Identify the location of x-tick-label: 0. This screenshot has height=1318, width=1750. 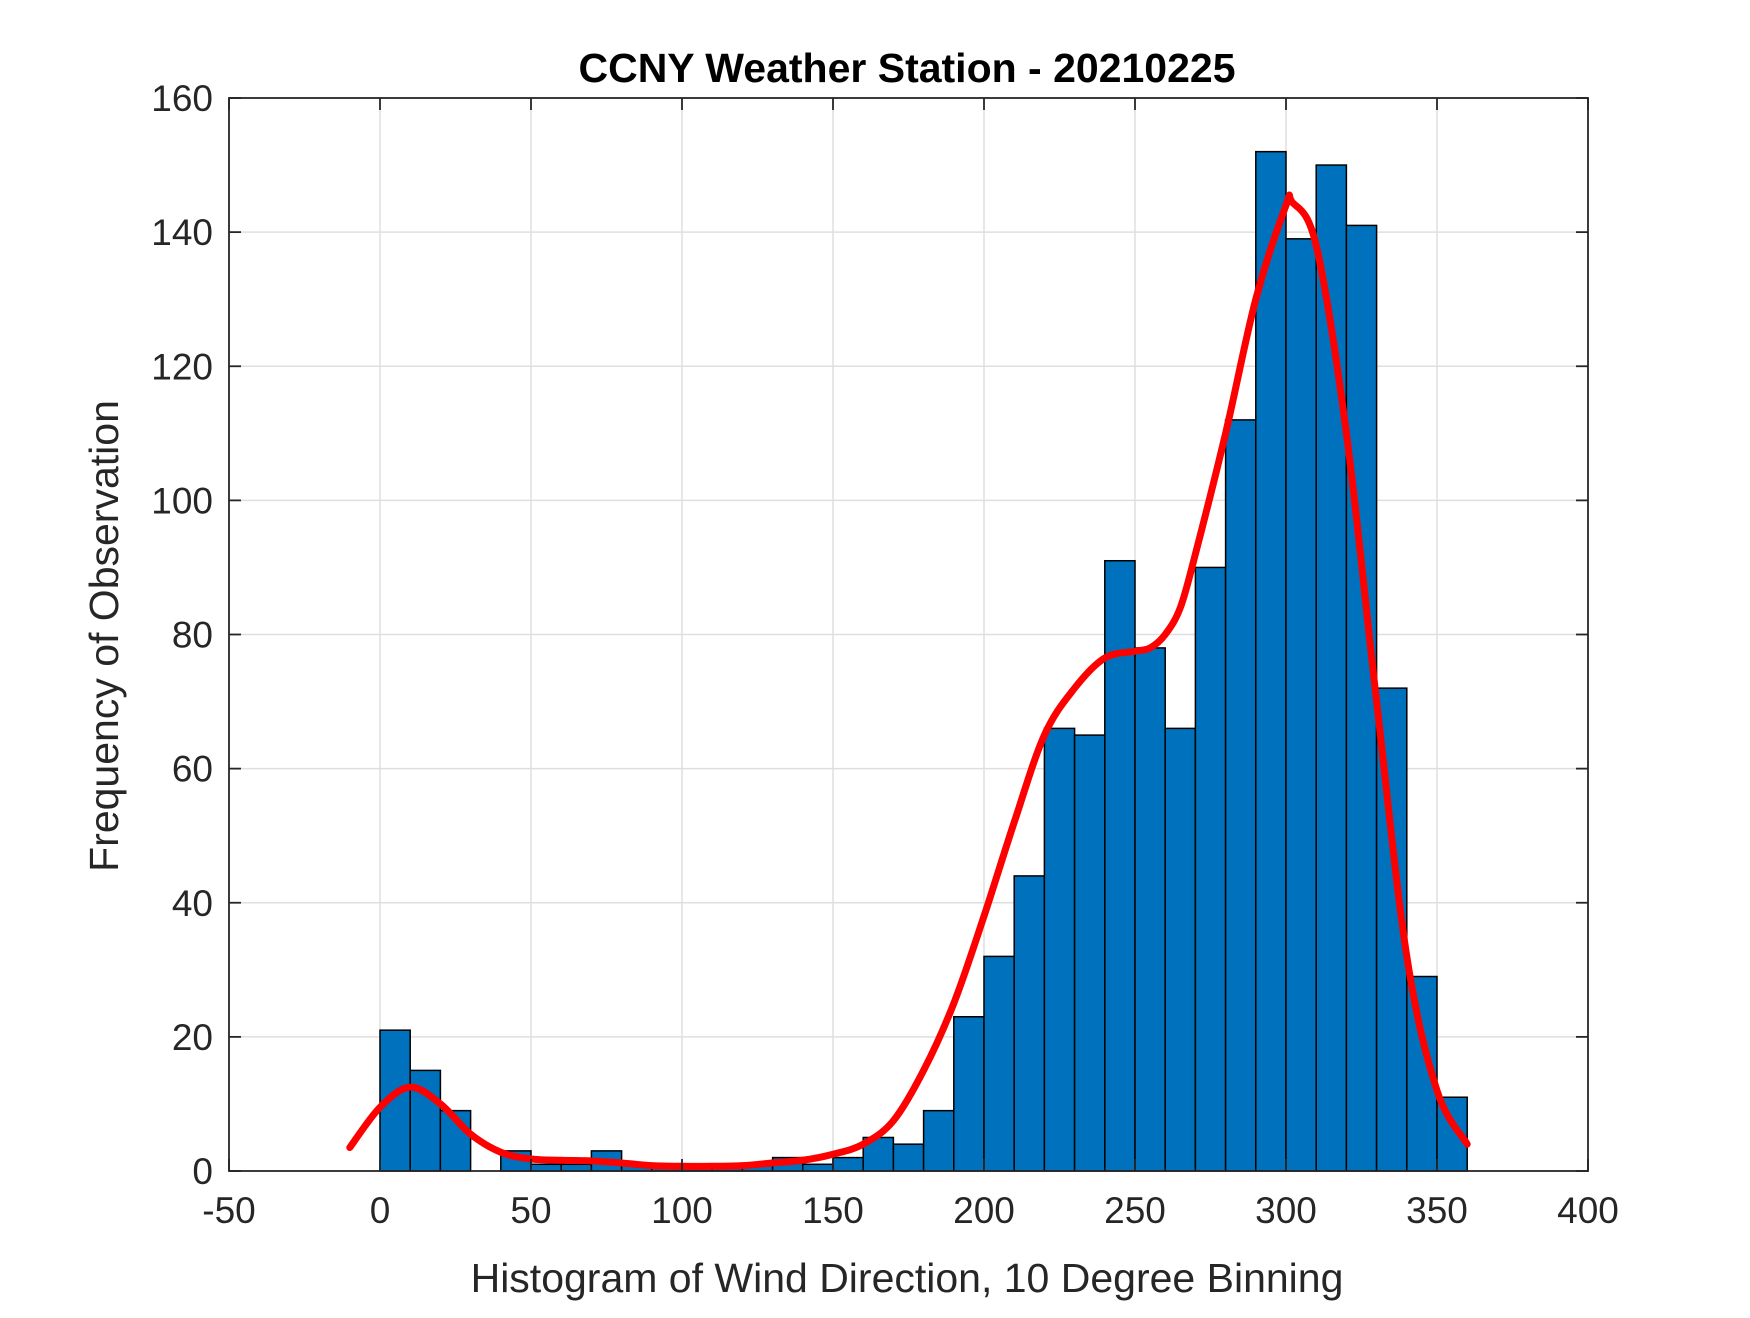
(380, 1210).